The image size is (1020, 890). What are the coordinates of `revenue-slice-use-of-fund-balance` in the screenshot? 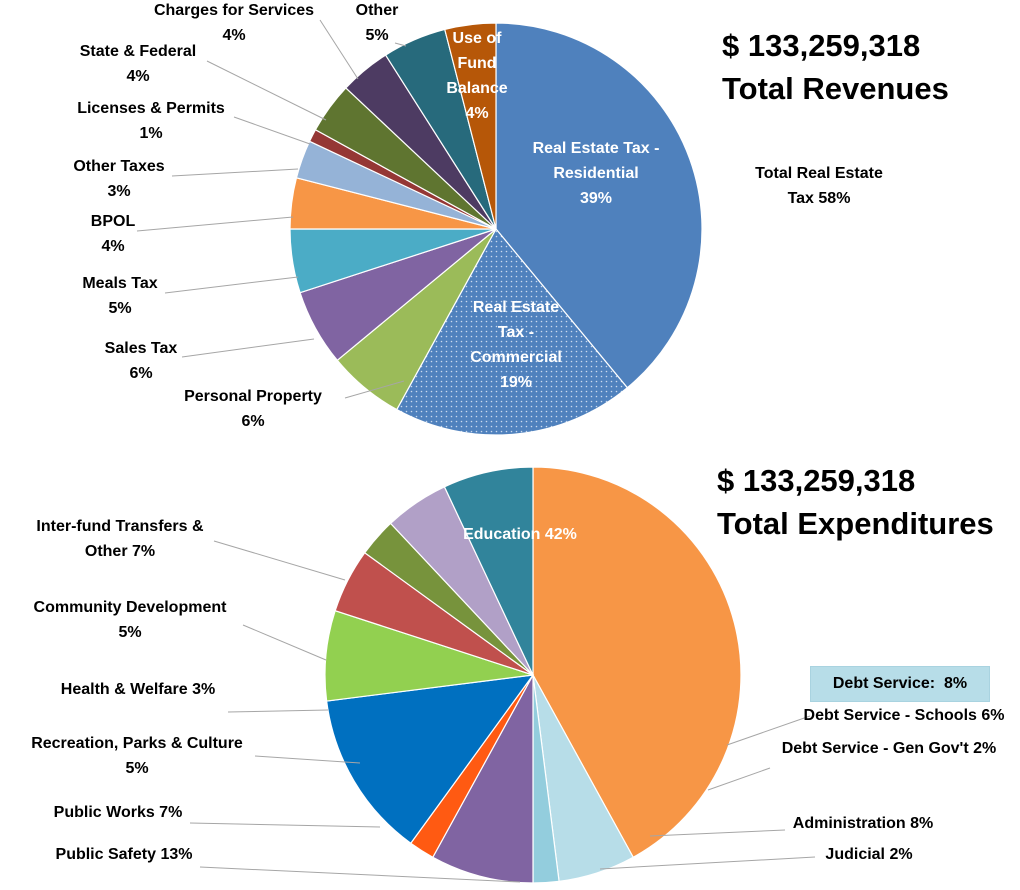 It's located at (470, 126).